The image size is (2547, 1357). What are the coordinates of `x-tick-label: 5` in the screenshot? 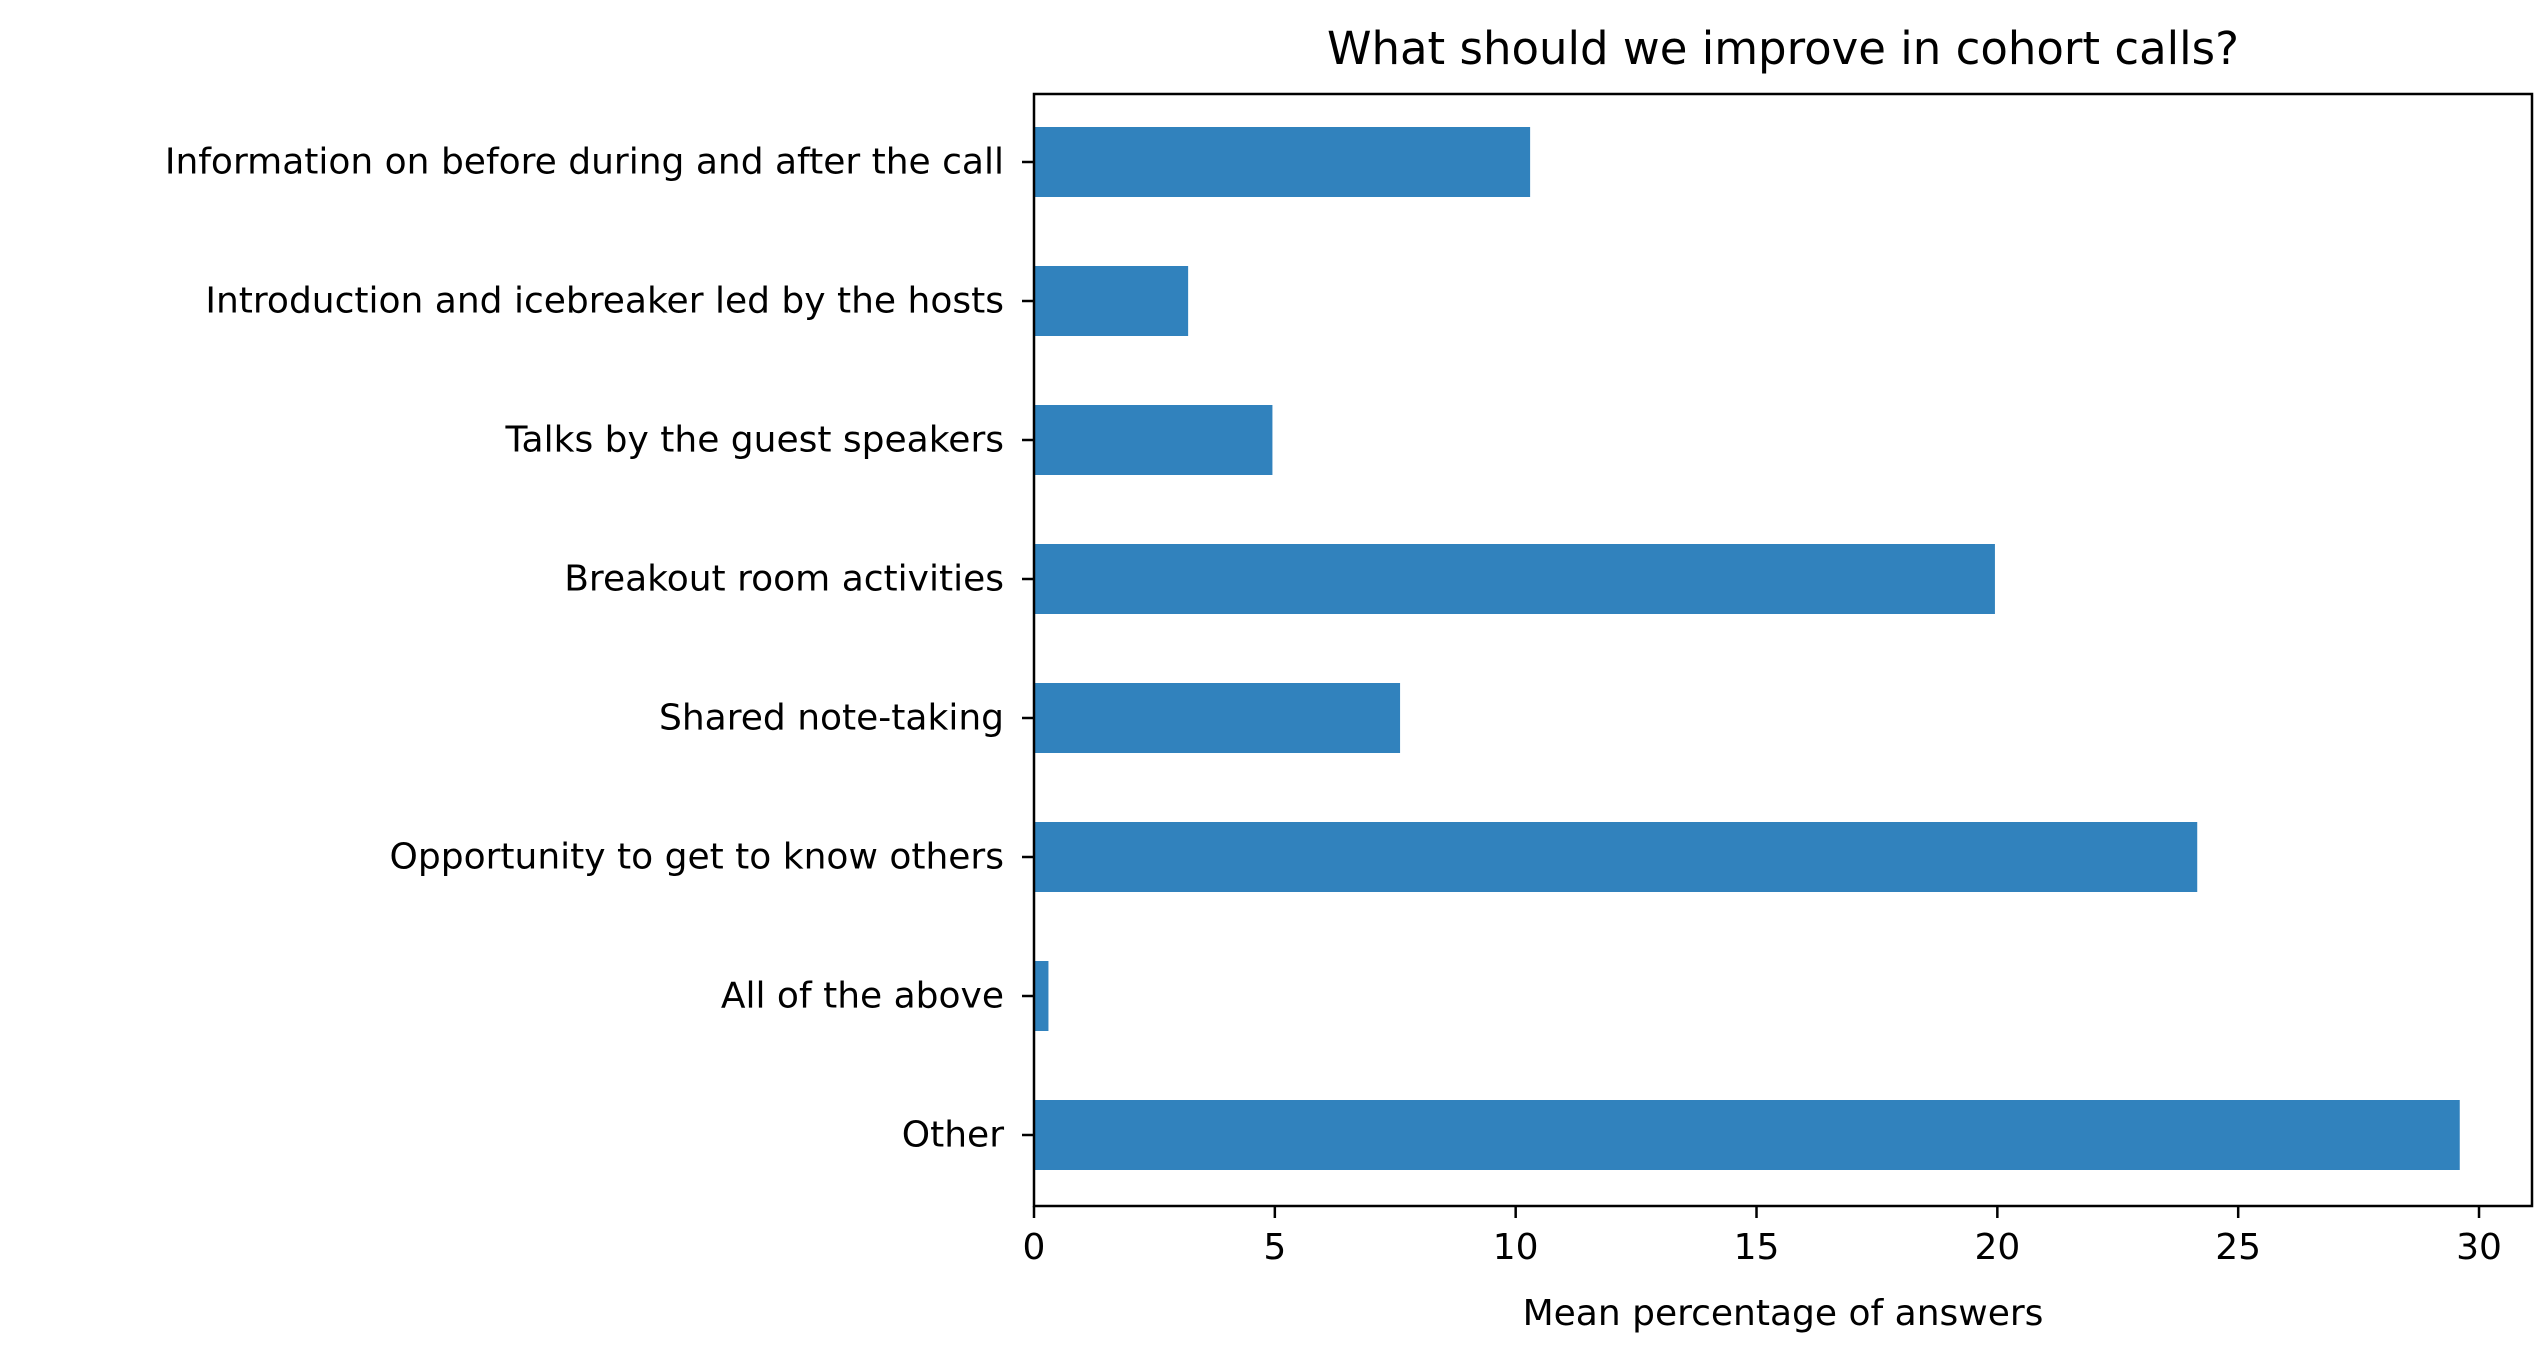 It's located at (1274, 1247).